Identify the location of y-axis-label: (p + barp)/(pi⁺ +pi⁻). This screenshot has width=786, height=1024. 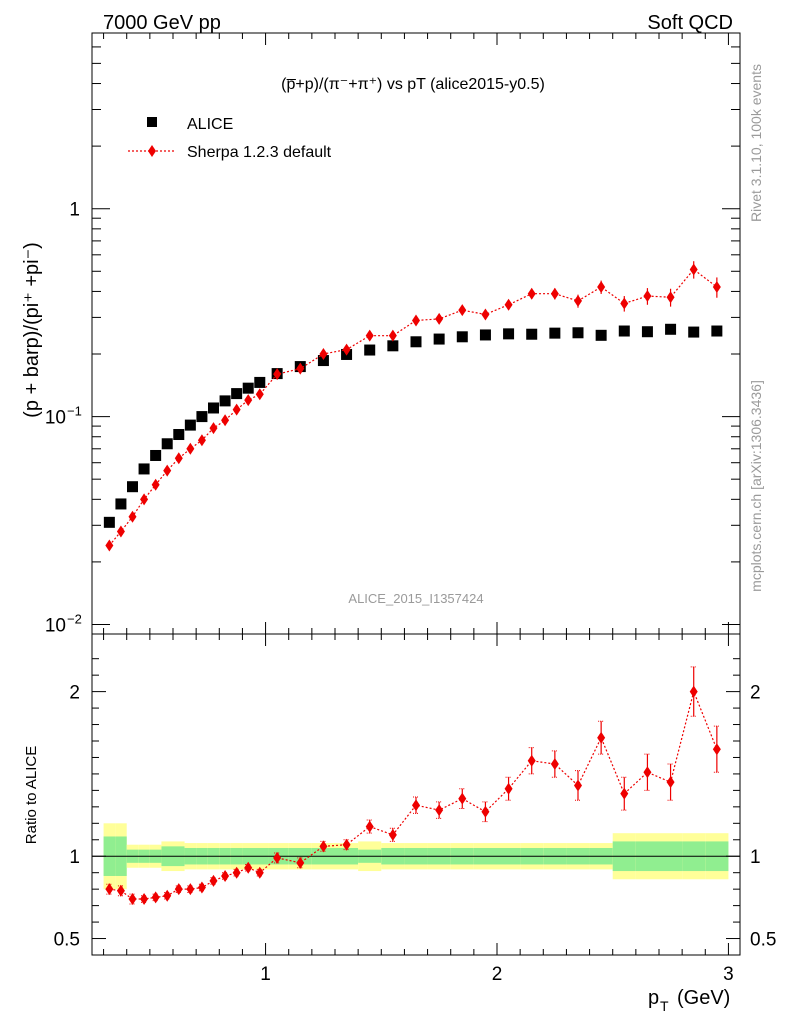
(32, 330).